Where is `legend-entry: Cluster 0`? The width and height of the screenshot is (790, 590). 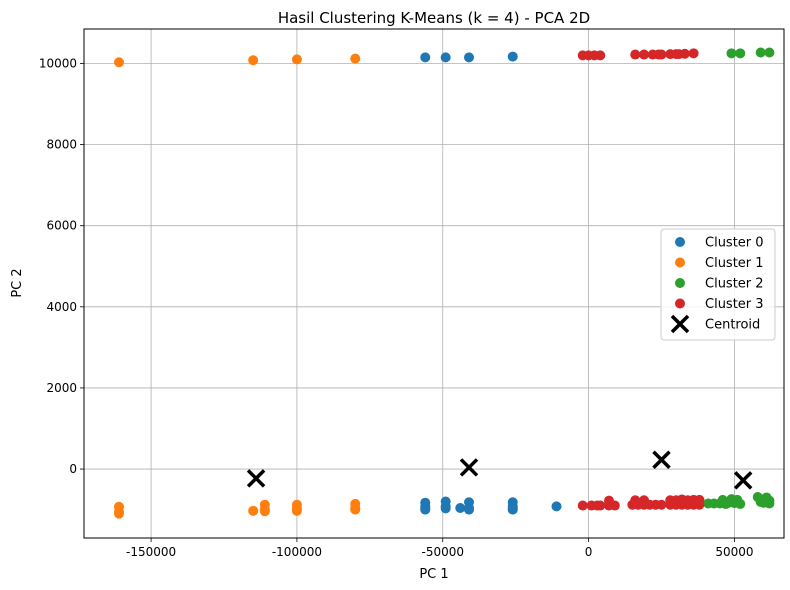
legend-entry: Cluster 0 is located at coordinates (719, 243).